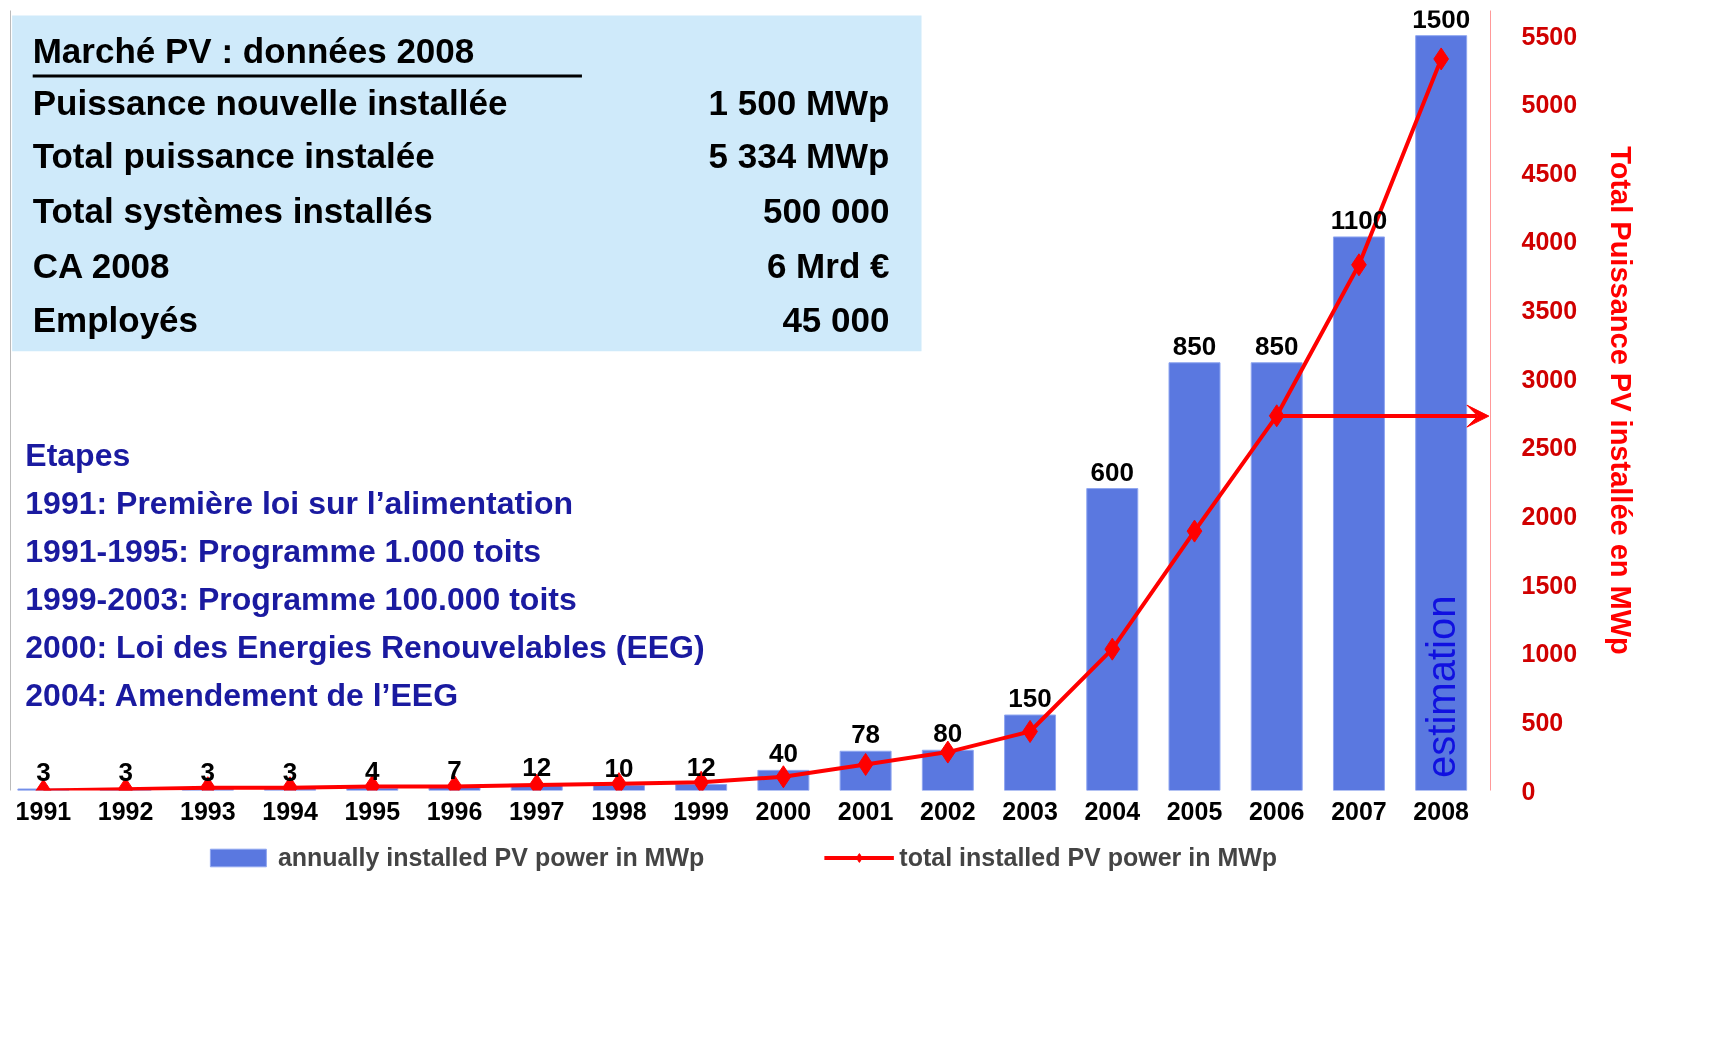 This screenshot has height=1058, width=1736. I want to click on y2-tick-label: 1000, so click(1549, 653).